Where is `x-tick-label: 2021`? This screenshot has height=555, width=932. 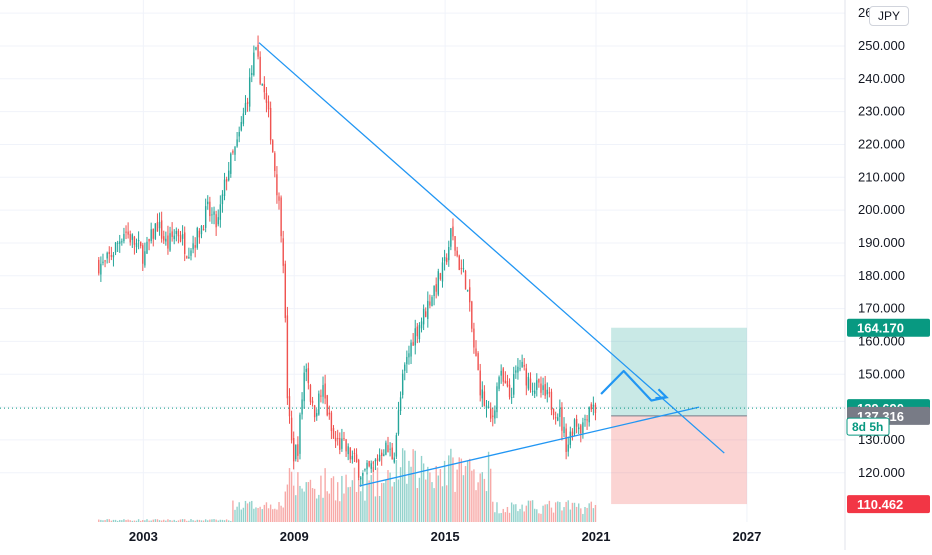 x-tick-label: 2021 is located at coordinates (596, 536).